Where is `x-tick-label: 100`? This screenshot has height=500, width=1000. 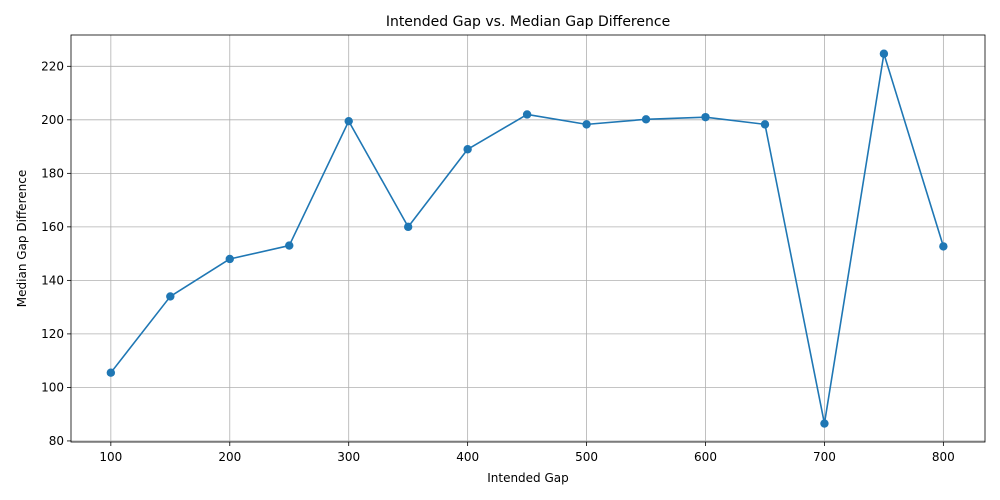 x-tick-label: 100 is located at coordinates (110, 457).